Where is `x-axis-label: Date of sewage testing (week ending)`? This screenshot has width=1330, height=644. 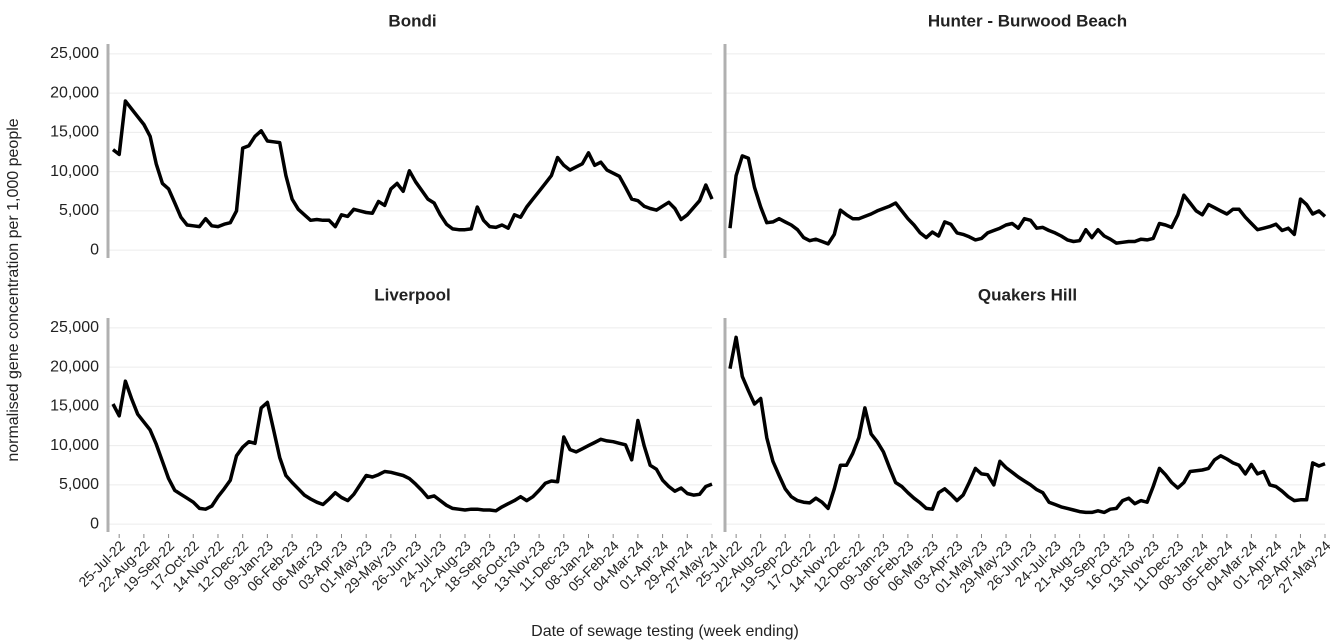
x-axis-label: Date of sewage testing (week ending) is located at coordinates (665, 631).